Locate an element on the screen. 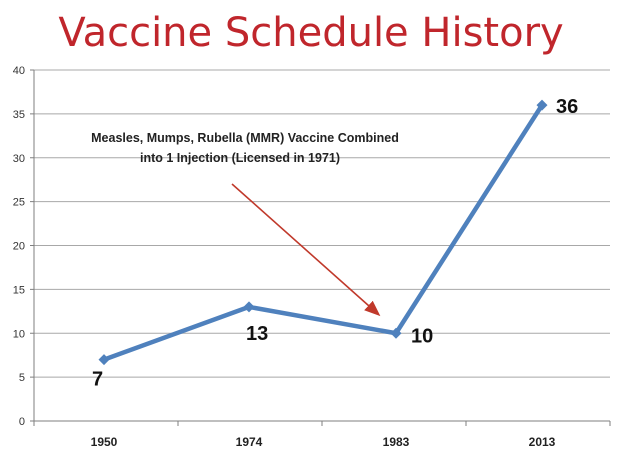  y-axis-tick-labels: 0 5 10 15 20 25 30 35 40 is located at coordinates (19, 246).